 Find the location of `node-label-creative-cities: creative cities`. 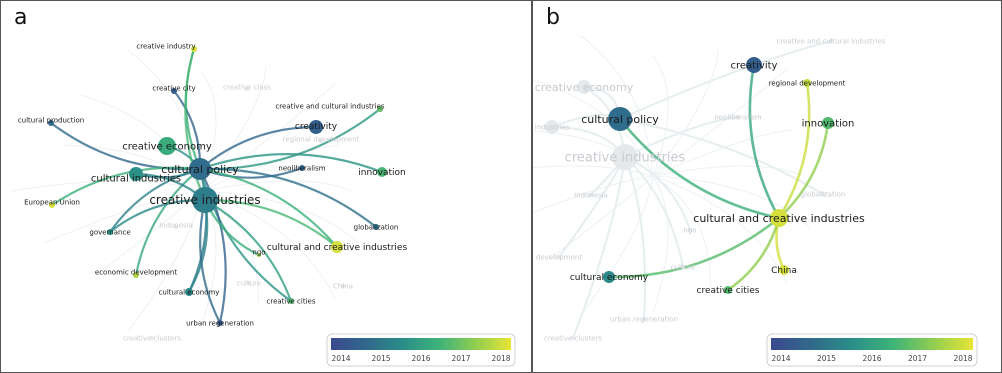

node-label-creative-cities: creative cities is located at coordinates (291, 301).